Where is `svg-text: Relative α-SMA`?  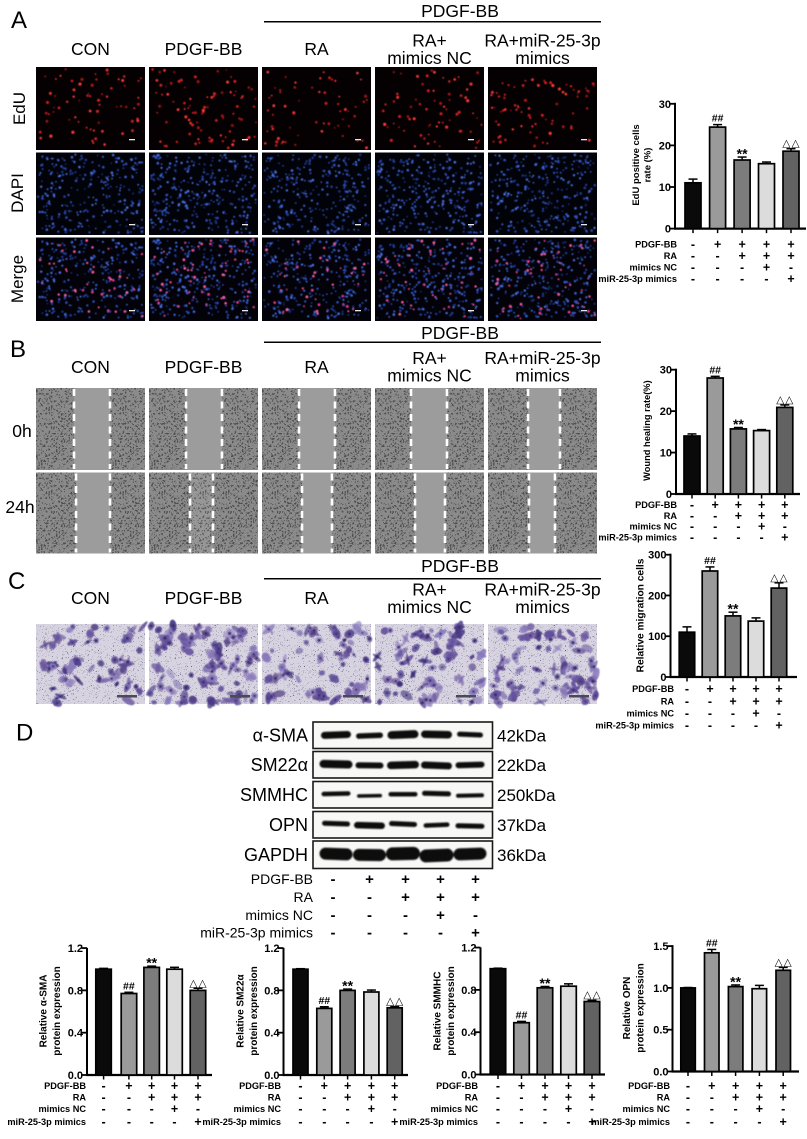 svg-text: Relative α-SMA is located at coordinates (44, 1011).